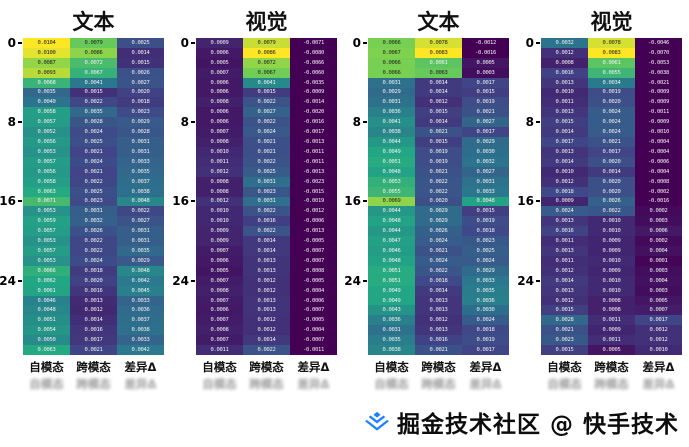  What do you see at coordinates (266, 221) in the screenshot?
I see `heatmap-row: 0.0010 0.0016 -0.0006` at bounding box center [266, 221].